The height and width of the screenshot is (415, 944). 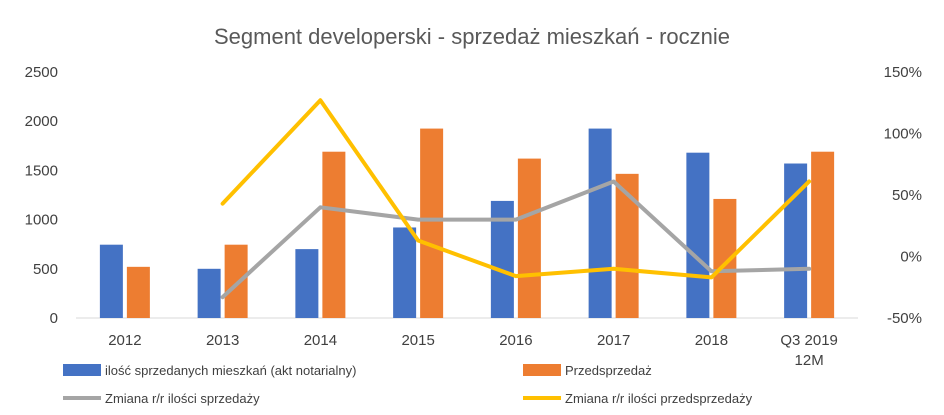 What do you see at coordinates (41, 195) in the screenshot?
I see `y-axis-left: 0 500 1000 1500 2000 2500` at bounding box center [41, 195].